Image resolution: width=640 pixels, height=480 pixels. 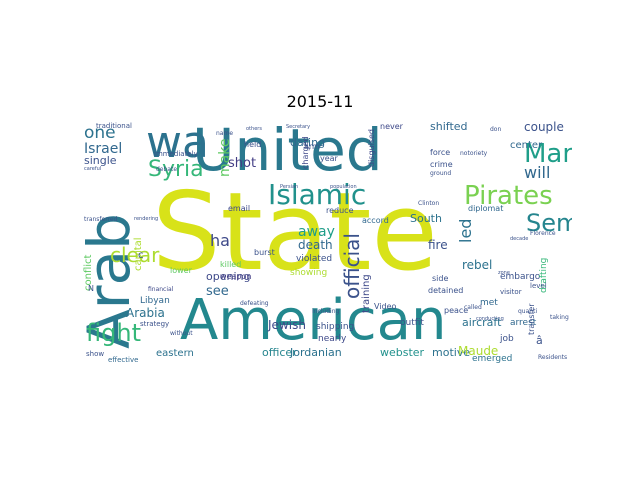 What do you see at coordinates (95, 354) in the screenshot?
I see `word-show: show` at bounding box center [95, 354].